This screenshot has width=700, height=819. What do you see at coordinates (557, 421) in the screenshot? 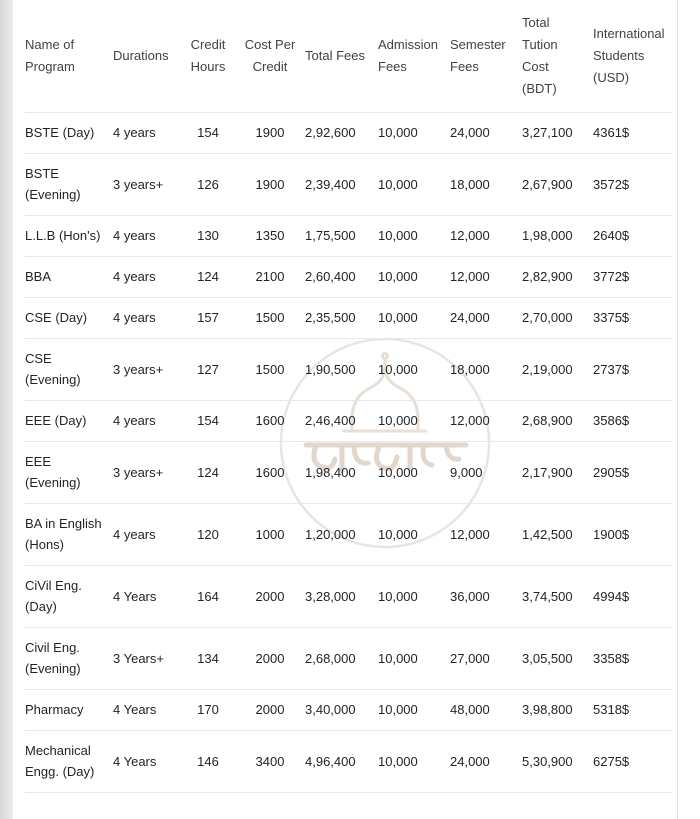
I see `table-cell-total_tuition_cost_bdt: 2,68,900` at bounding box center [557, 421].